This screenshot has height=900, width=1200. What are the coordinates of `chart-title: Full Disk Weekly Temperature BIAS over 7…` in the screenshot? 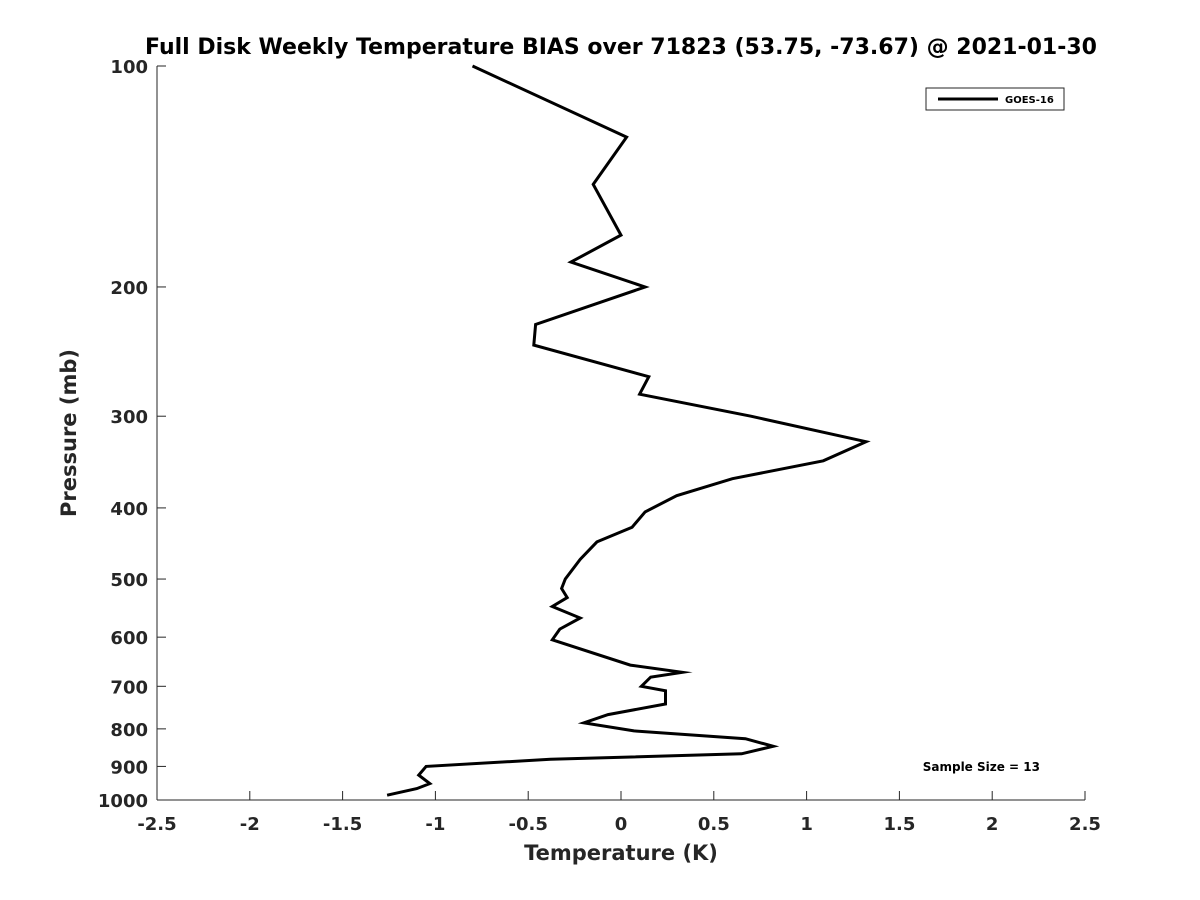 It's located at (621, 47).